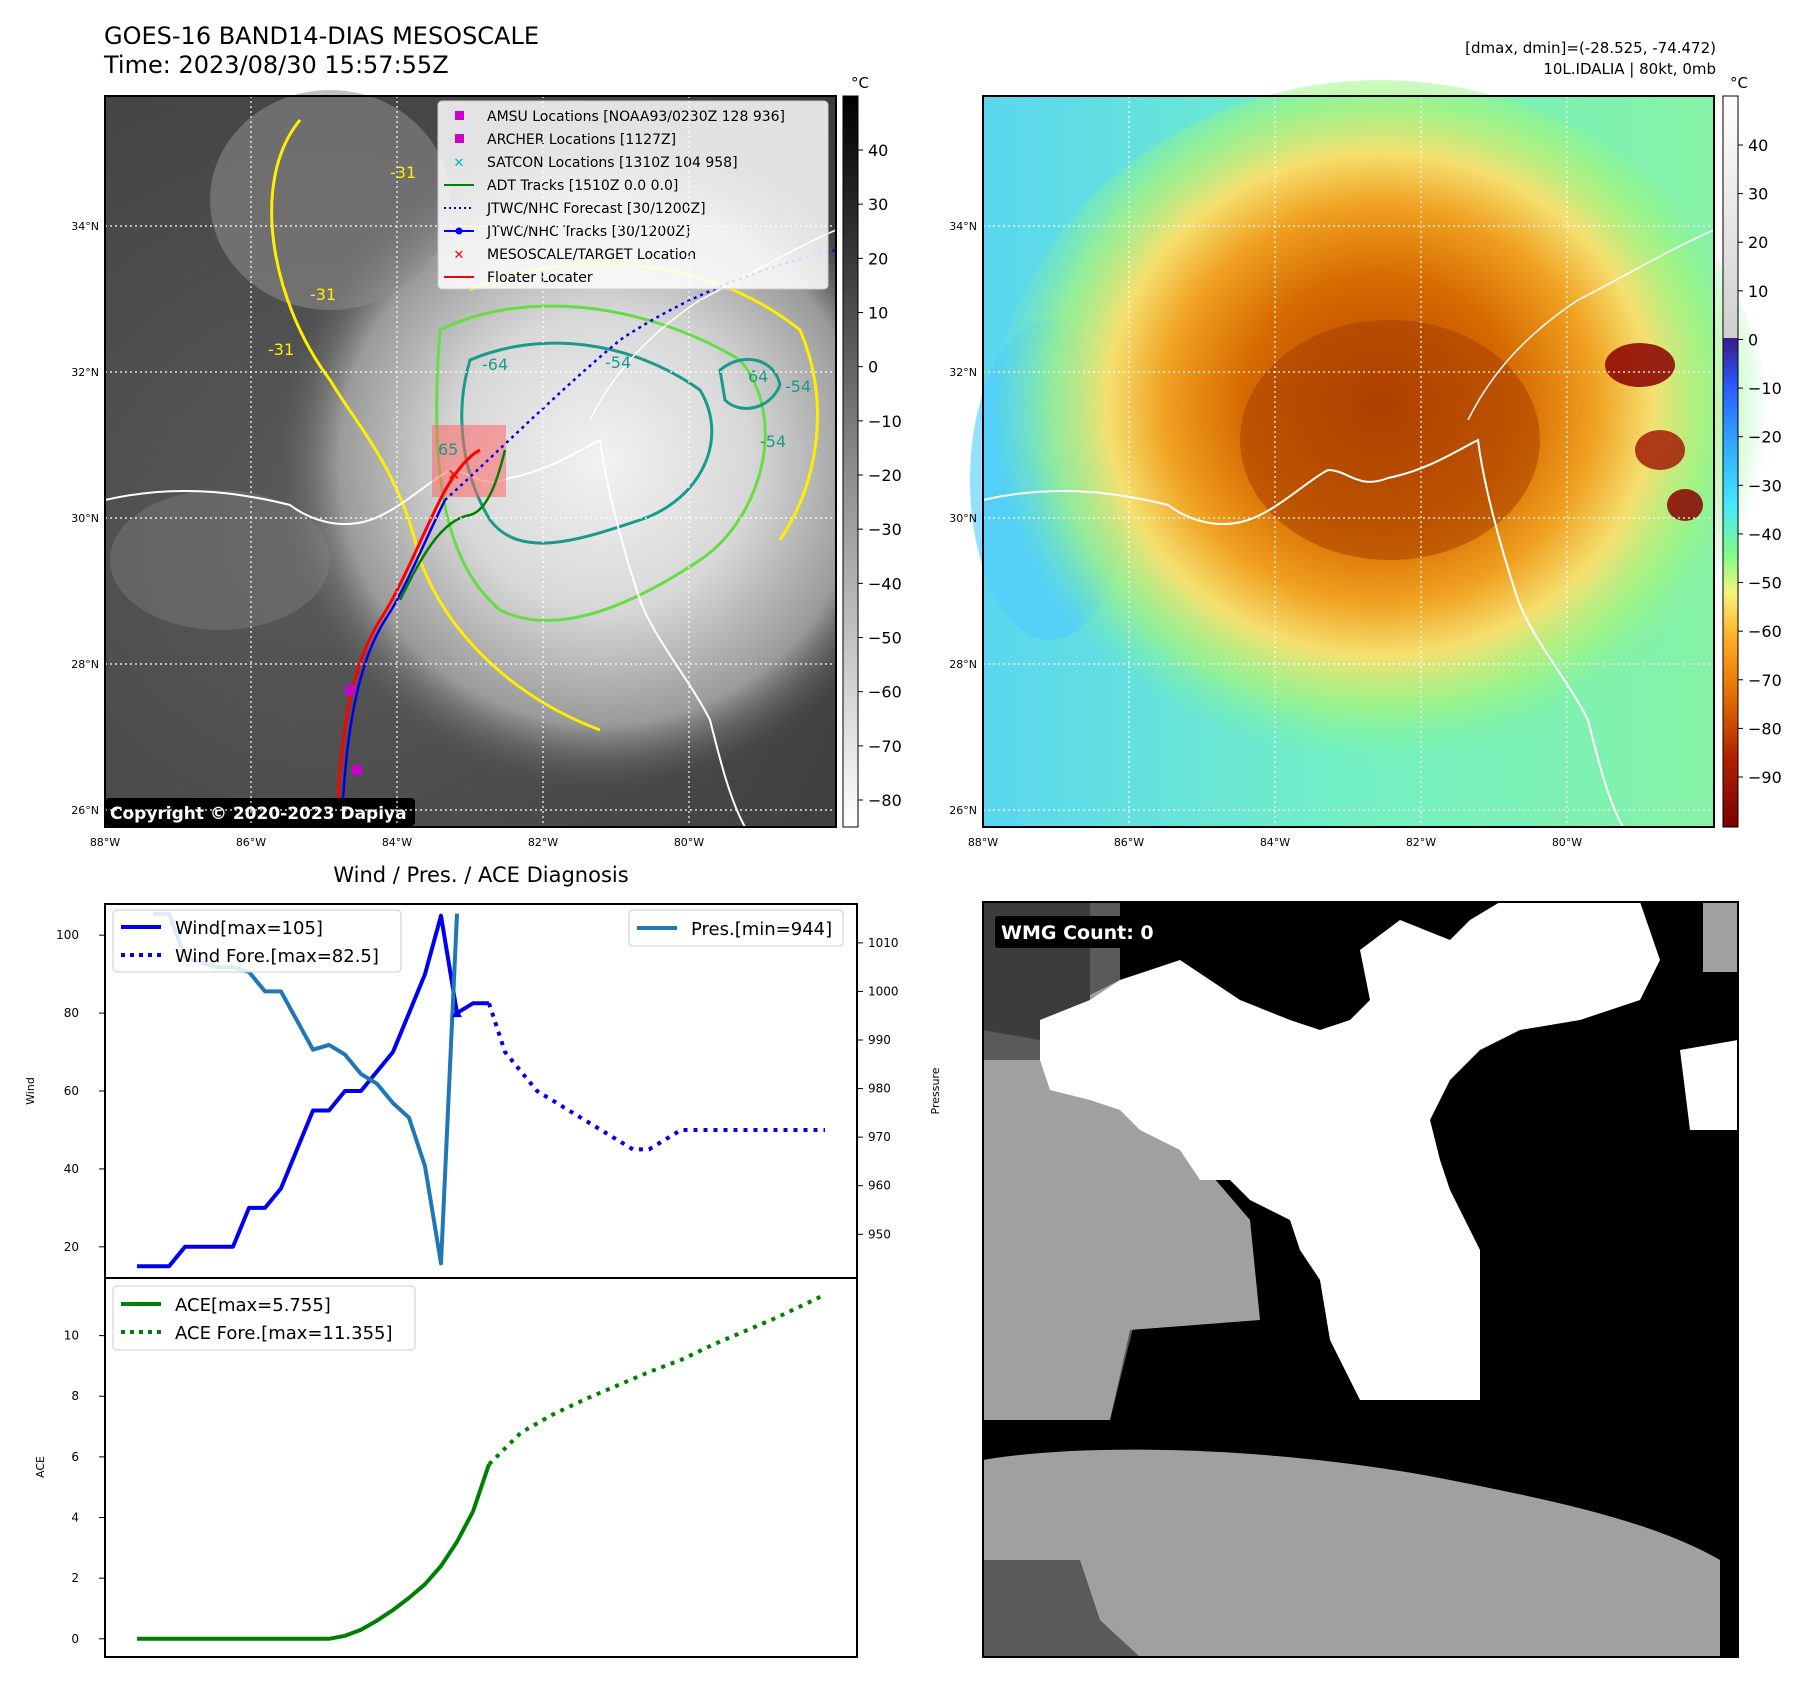 This screenshot has width=1797, height=1684. What do you see at coordinates (1730, 217) in the screenshot?
I see `color-colorbar-warm` at bounding box center [1730, 217].